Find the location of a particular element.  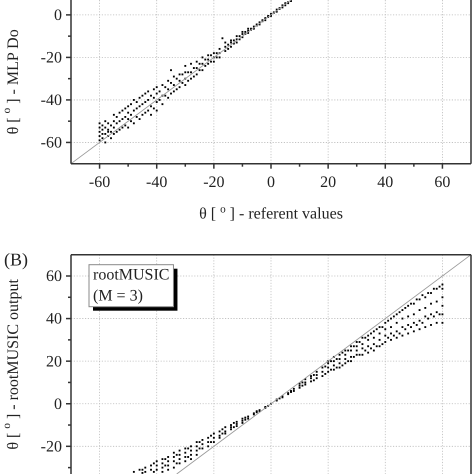

y-tick-label: 60 is located at coordinates (54, 277).